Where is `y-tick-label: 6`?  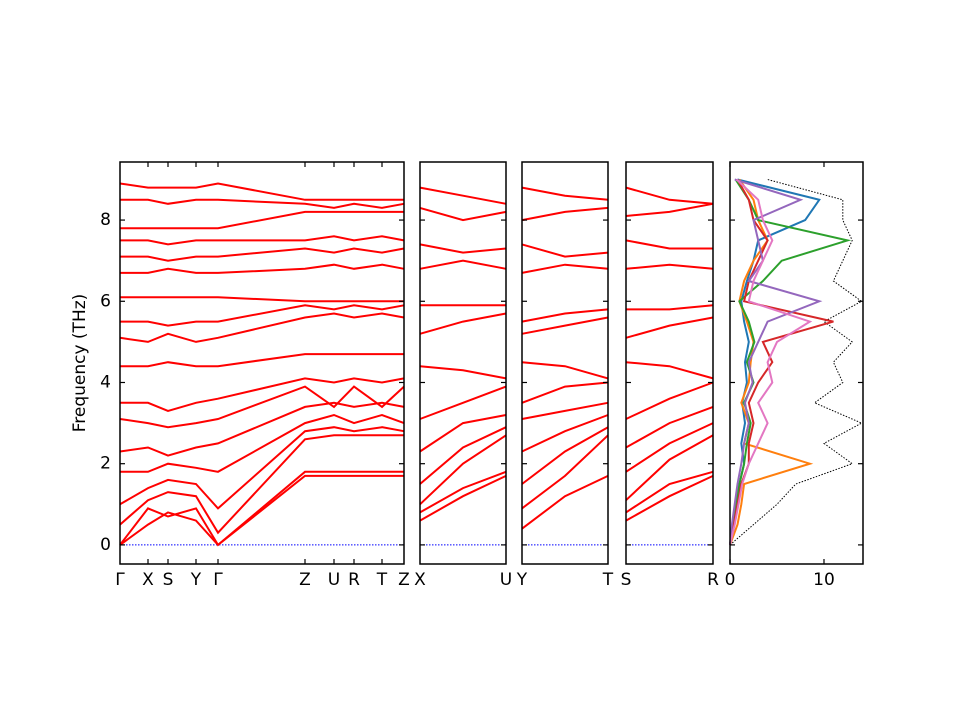
y-tick-label: 6 is located at coordinates (105, 301).